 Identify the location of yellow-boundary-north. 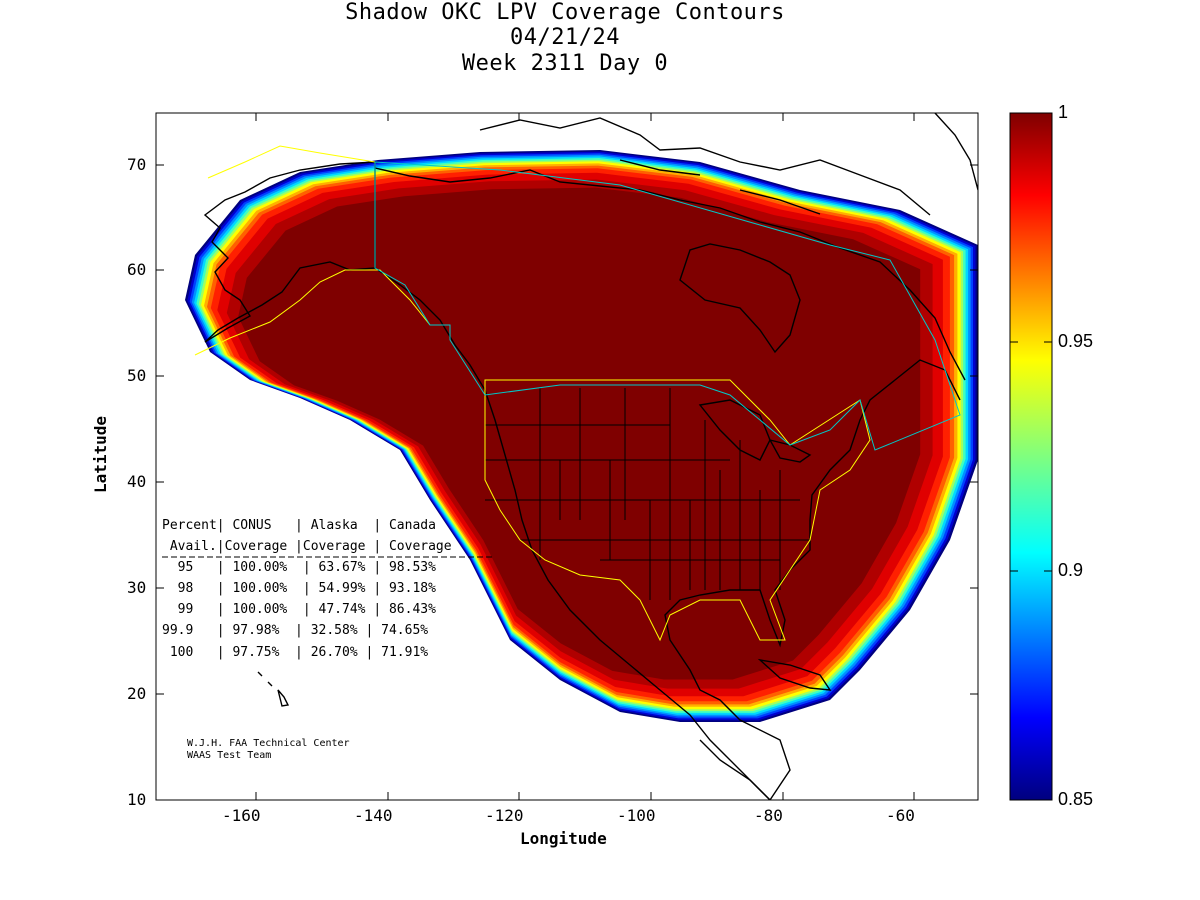
(291, 162).